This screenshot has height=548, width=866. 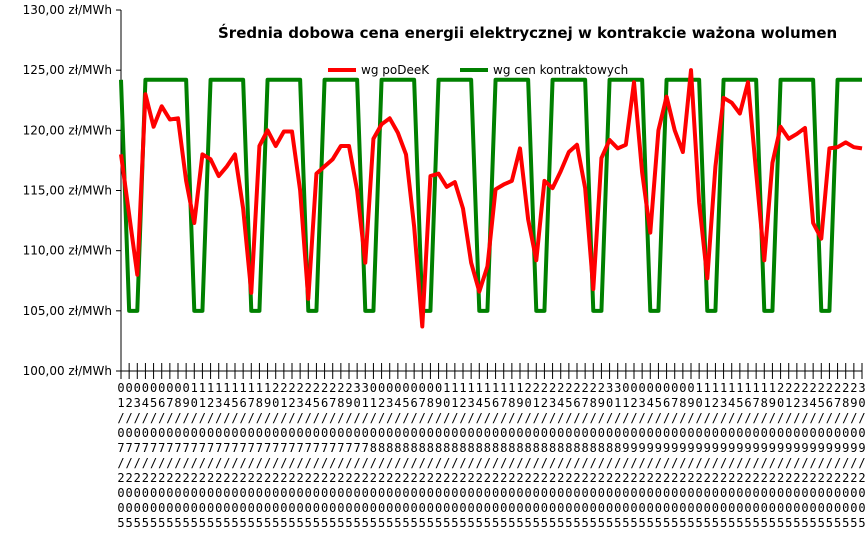 I want to click on x-tick-label: 0 9/0 9/2 0 0 5, so click(x=690, y=455).